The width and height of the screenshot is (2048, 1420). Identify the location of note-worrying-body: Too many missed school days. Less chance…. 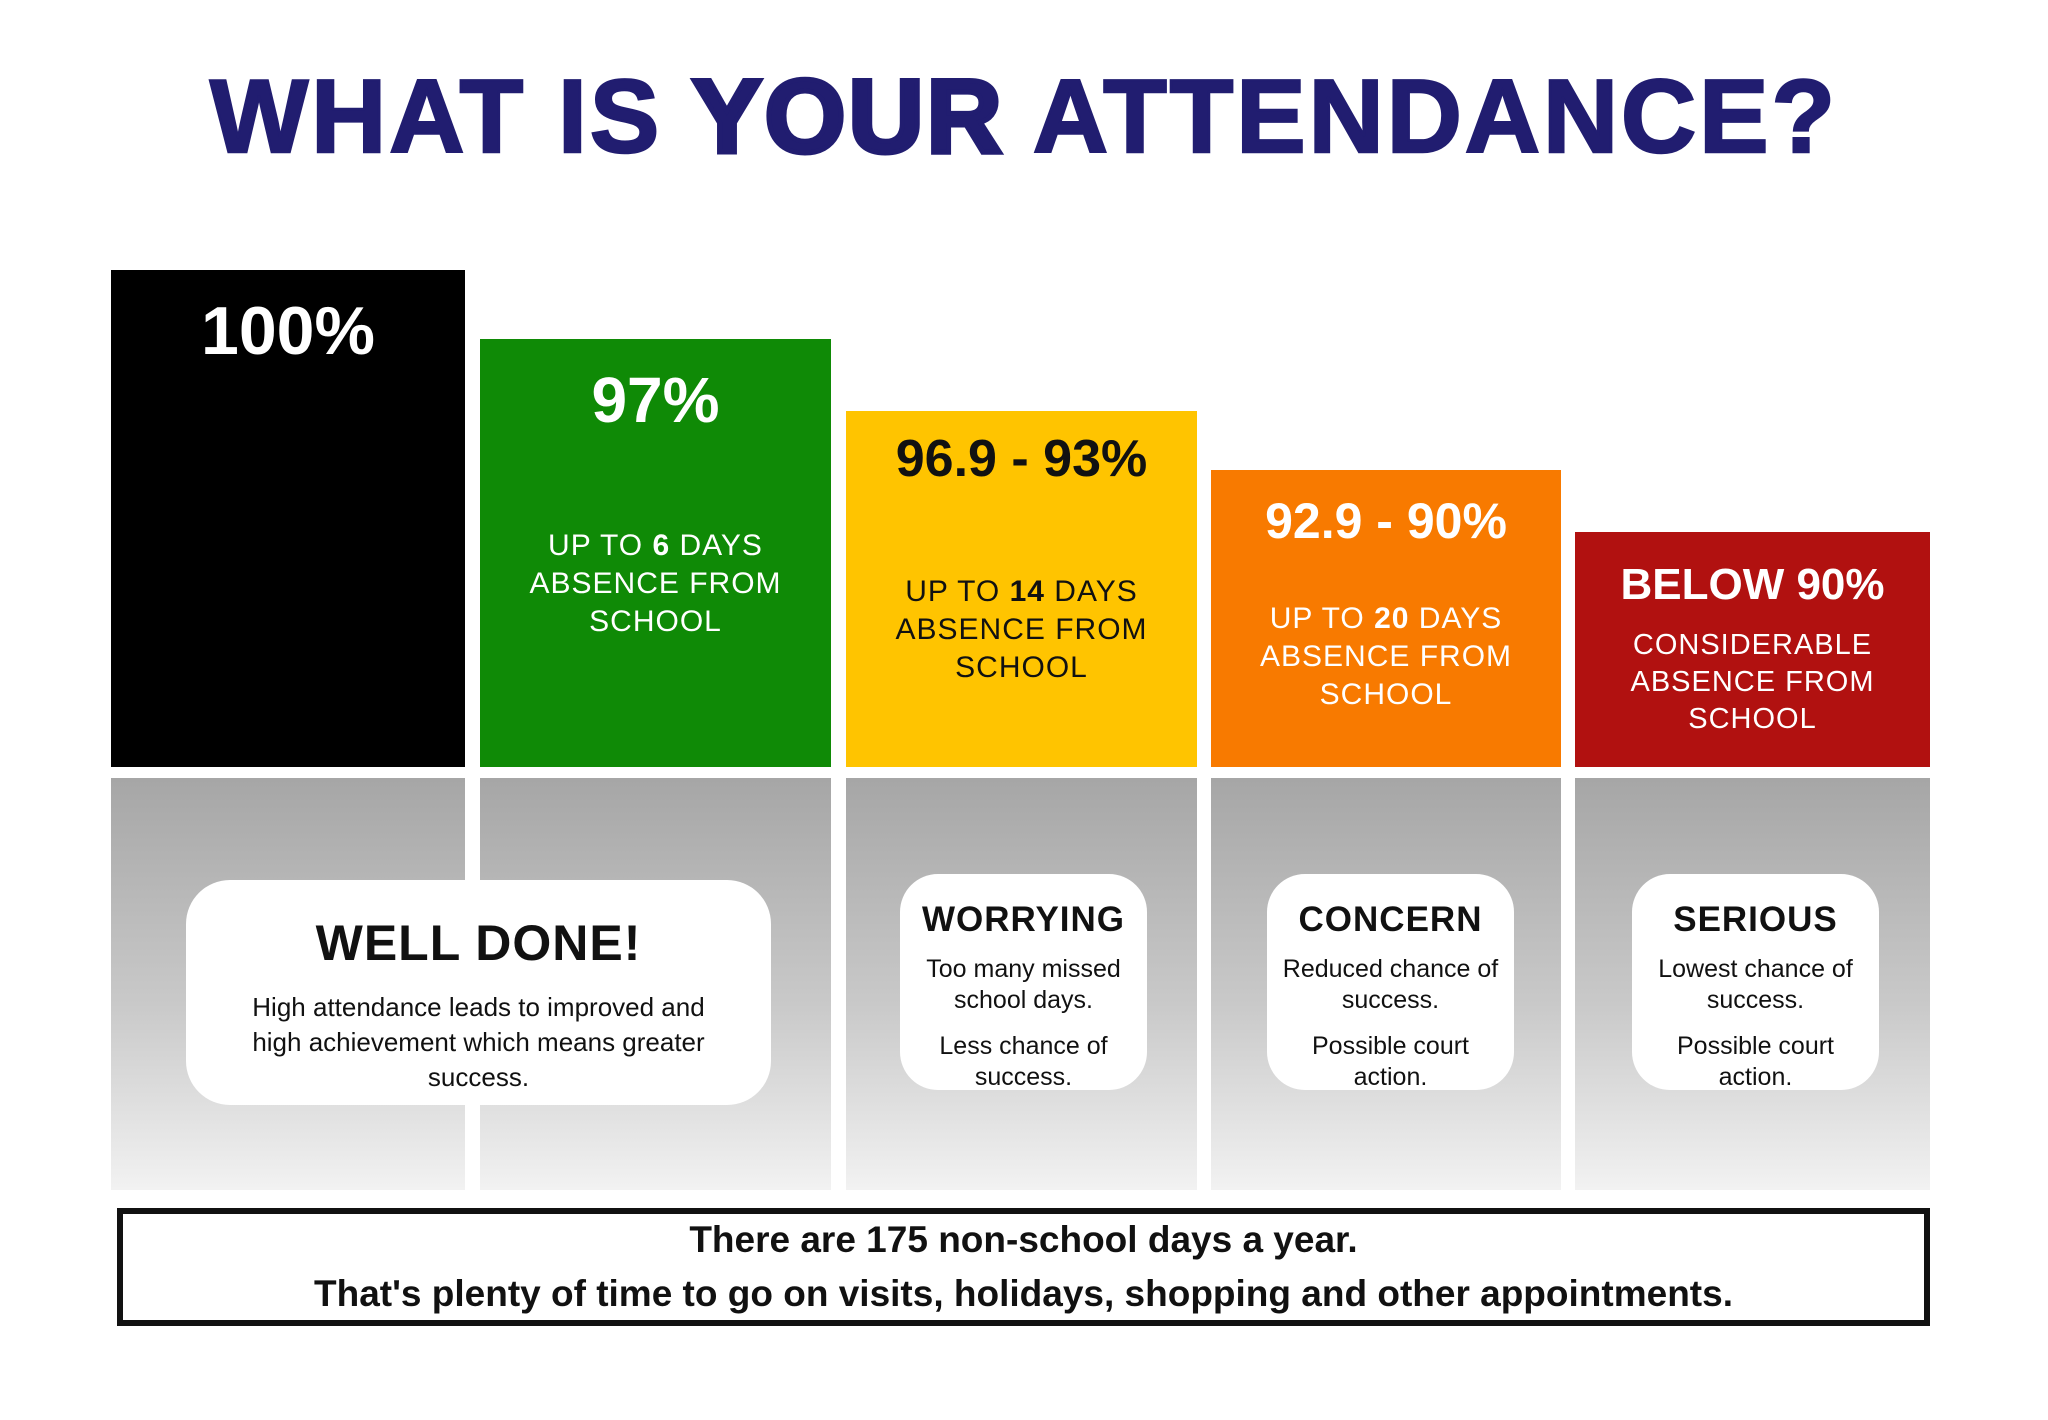
(1023, 1023).